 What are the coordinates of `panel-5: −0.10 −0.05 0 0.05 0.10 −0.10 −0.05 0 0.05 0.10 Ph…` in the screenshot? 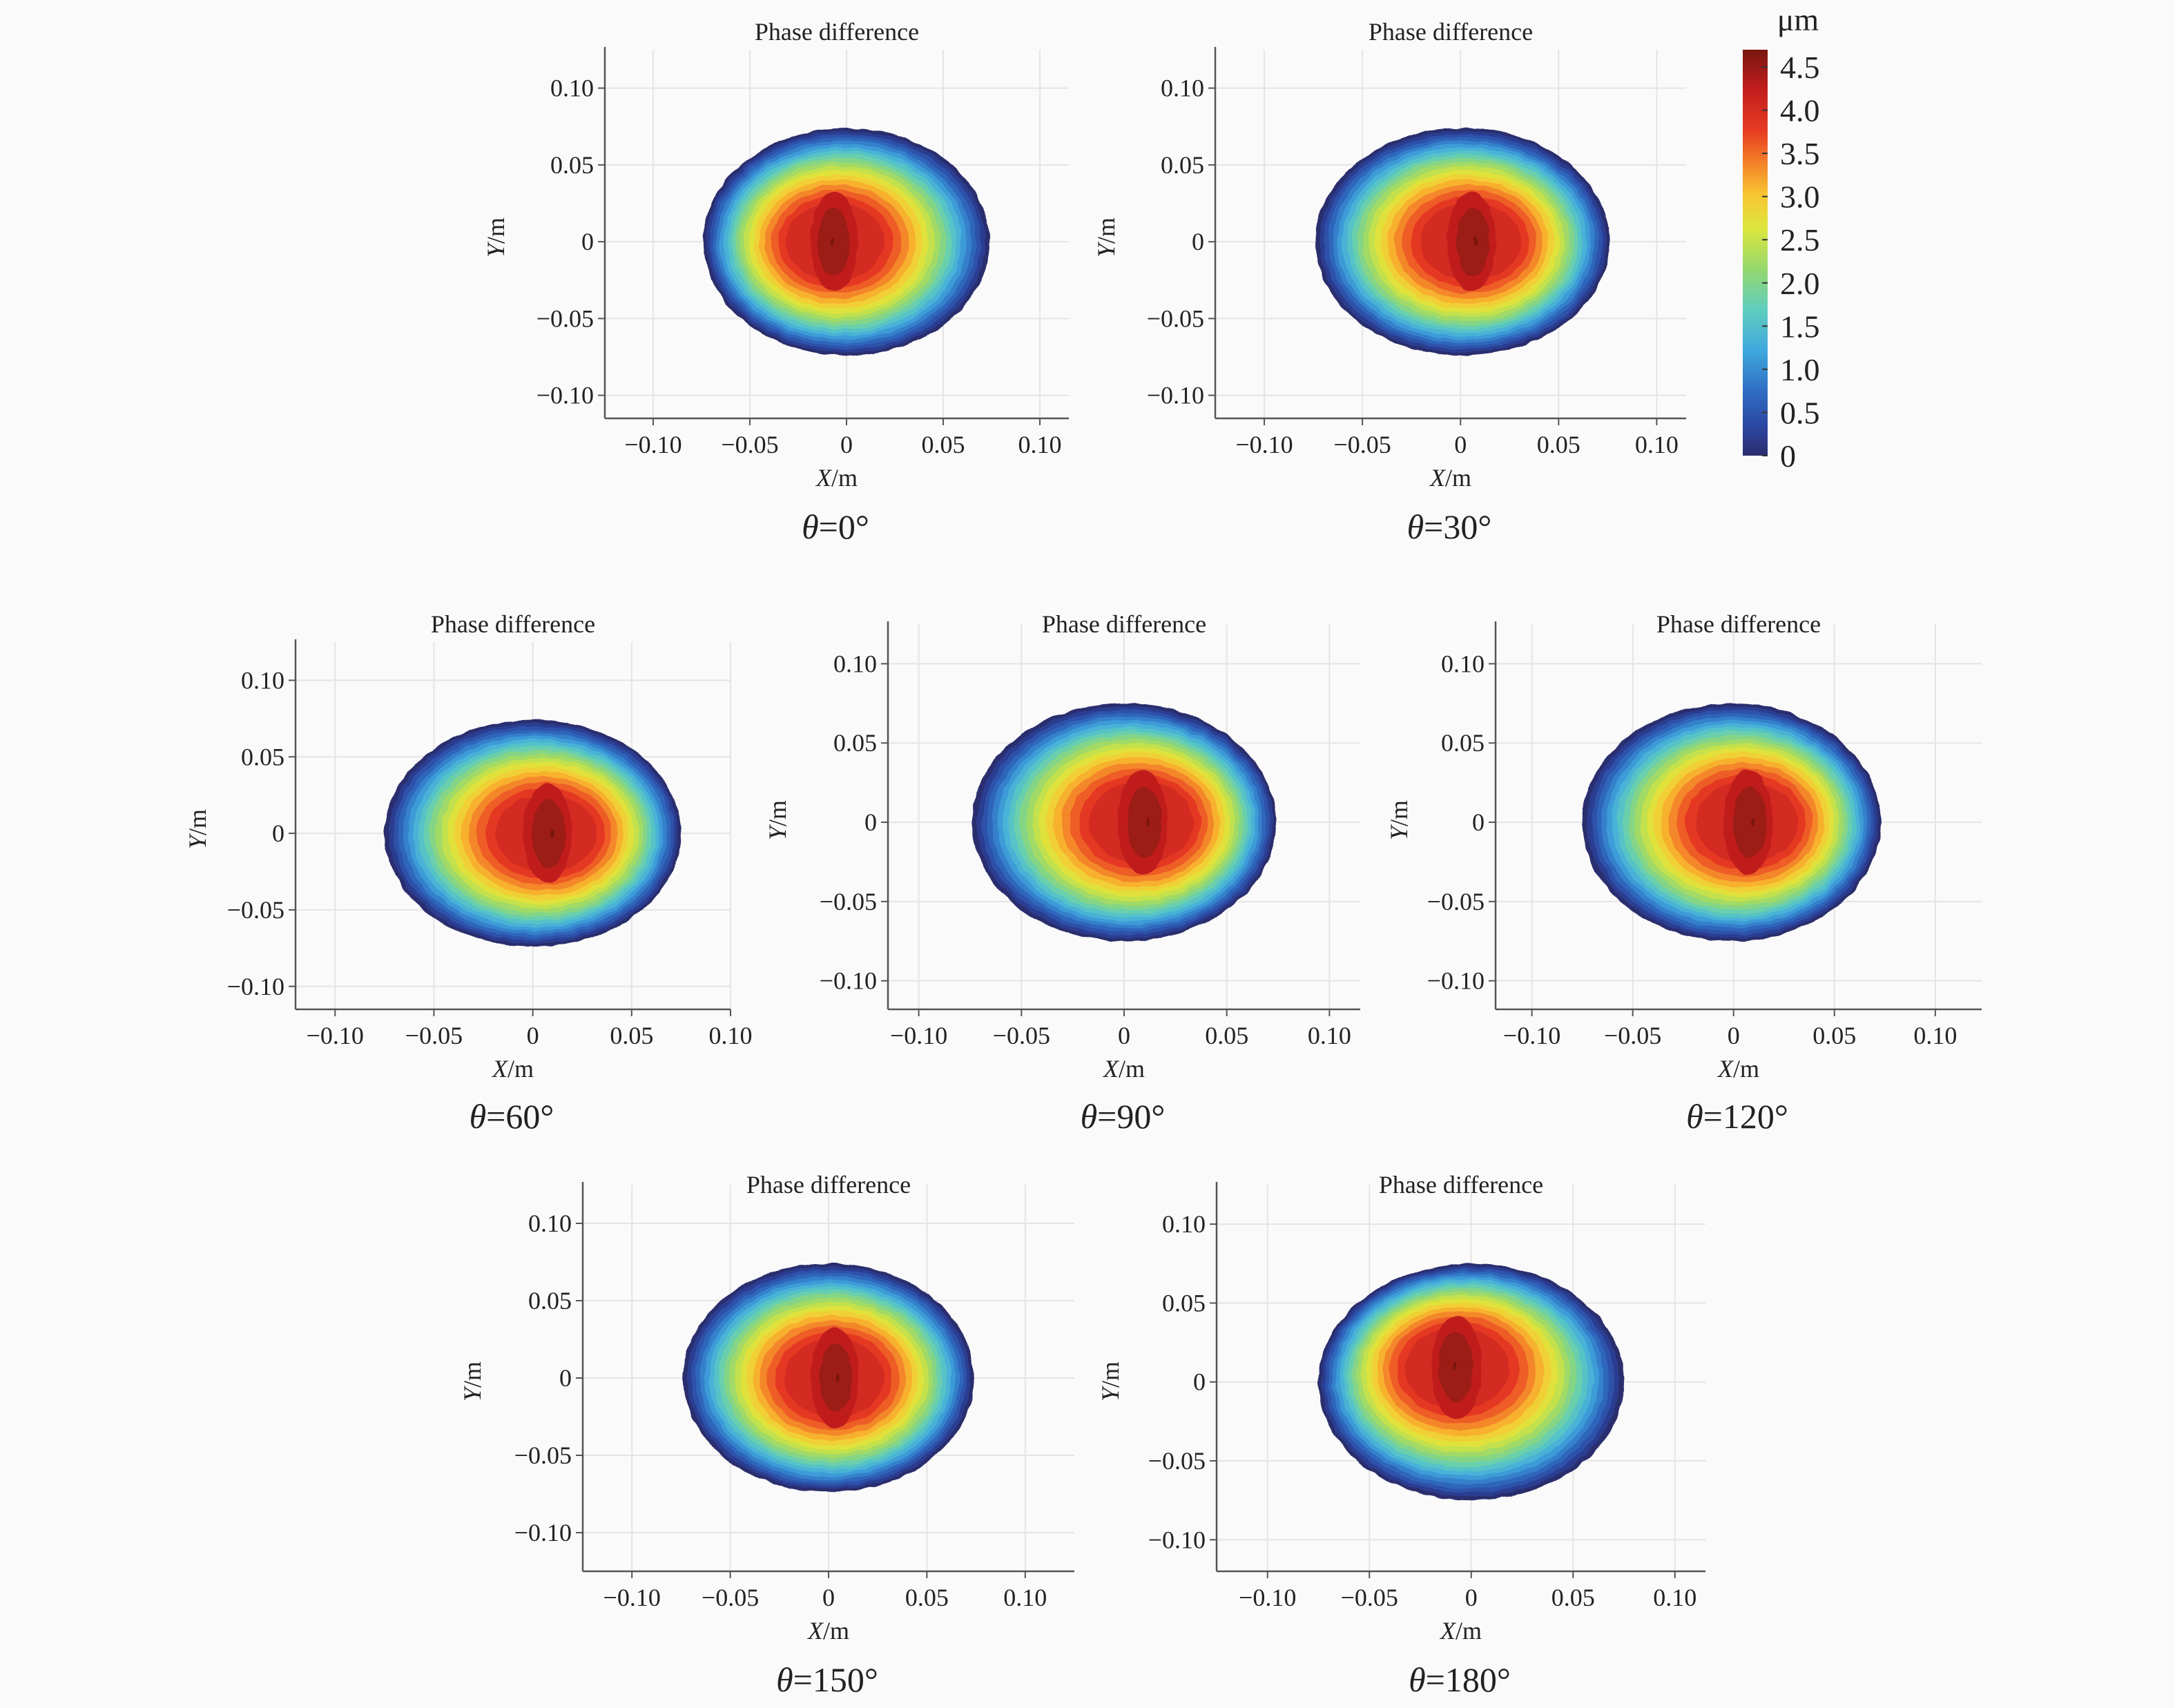 It's located at (1683, 873).